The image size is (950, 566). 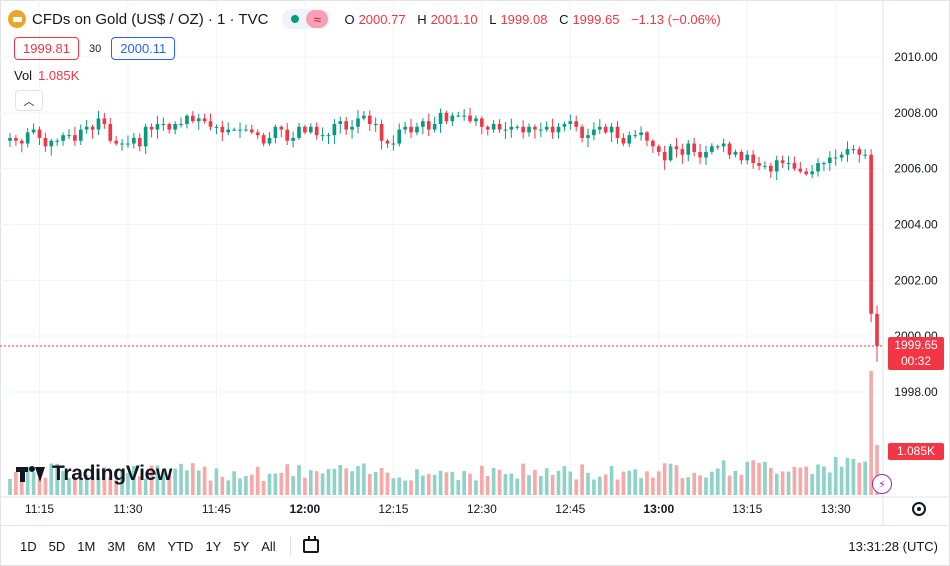 What do you see at coordinates (146, 546) in the screenshot?
I see `range-6m: 6M` at bounding box center [146, 546].